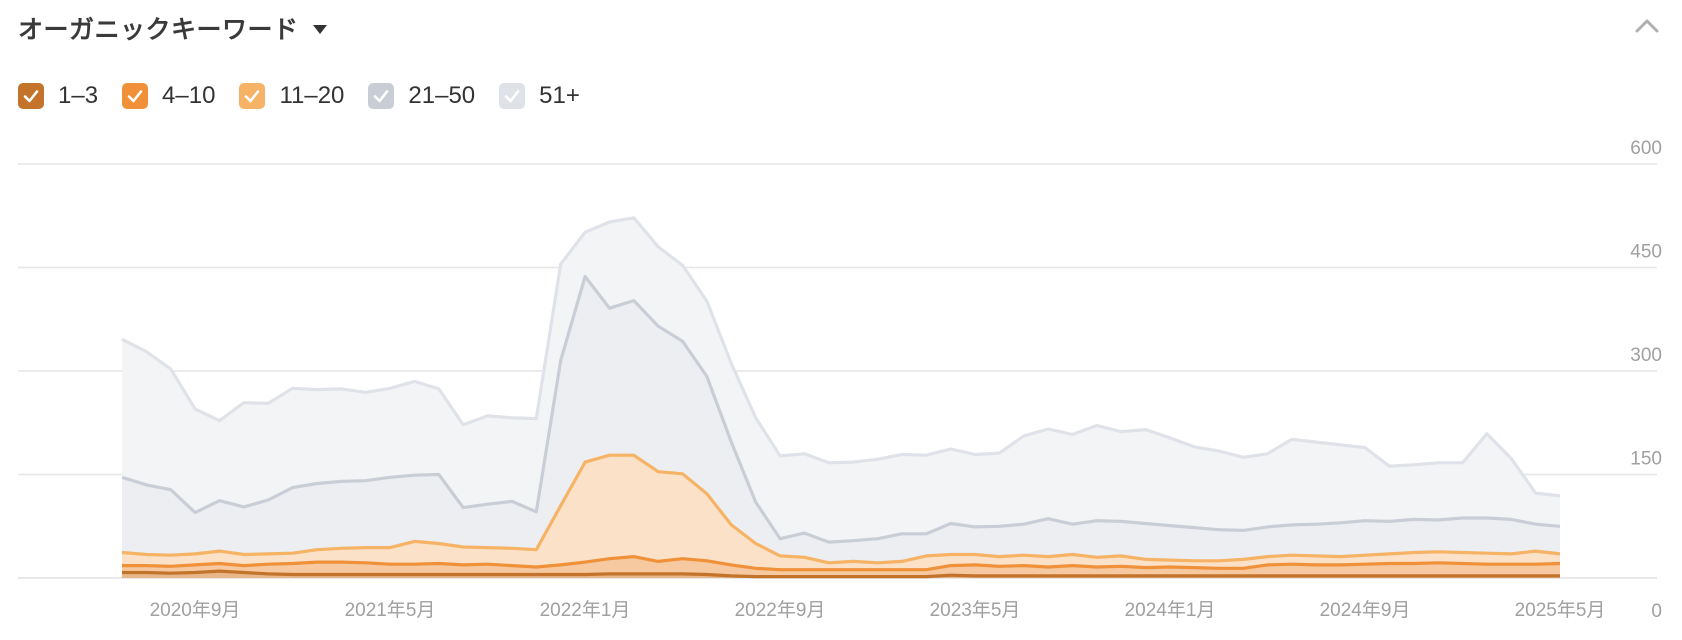  I want to click on legend-item: 51+, so click(539, 96).